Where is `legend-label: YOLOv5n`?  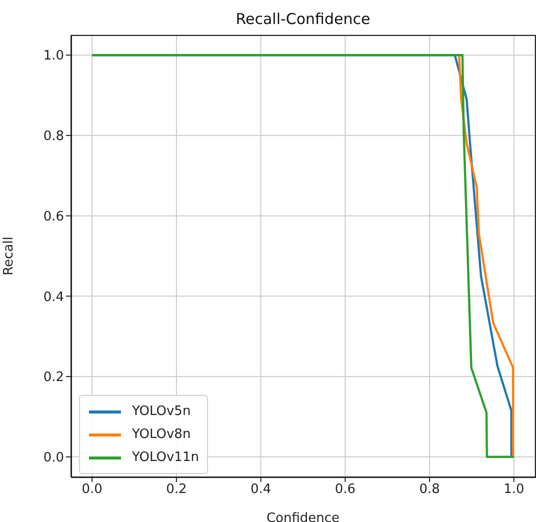
legend-label: YOLOv5n is located at coordinates (161, 411).